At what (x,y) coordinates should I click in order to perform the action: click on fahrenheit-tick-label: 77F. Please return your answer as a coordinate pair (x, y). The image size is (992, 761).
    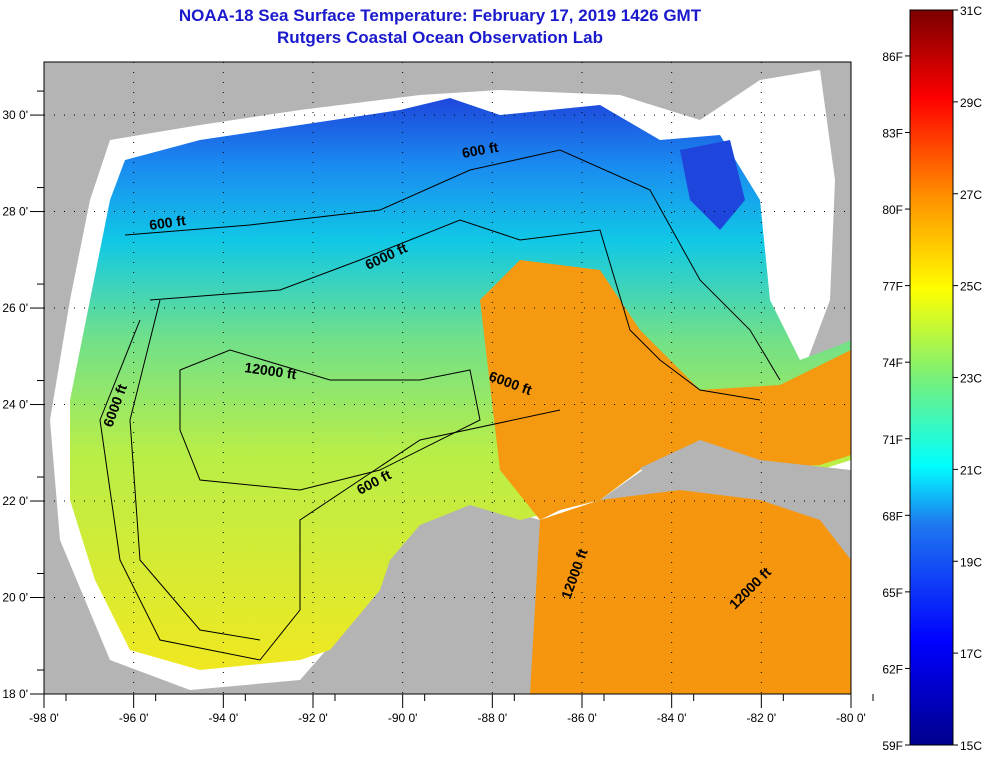
    Looking at the image, I should click on (892, 287).